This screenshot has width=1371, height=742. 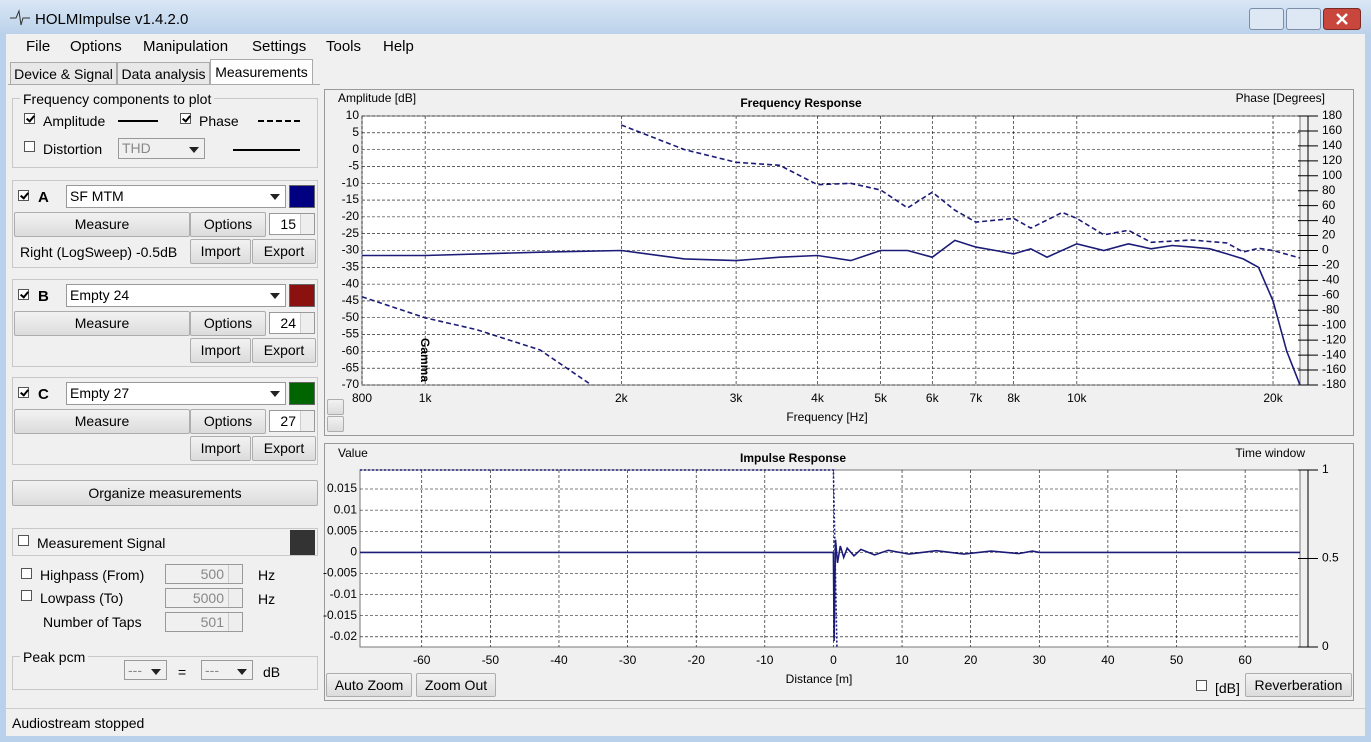 I want to click on y-tick-label: -0.005, so click(x=340, y=573).